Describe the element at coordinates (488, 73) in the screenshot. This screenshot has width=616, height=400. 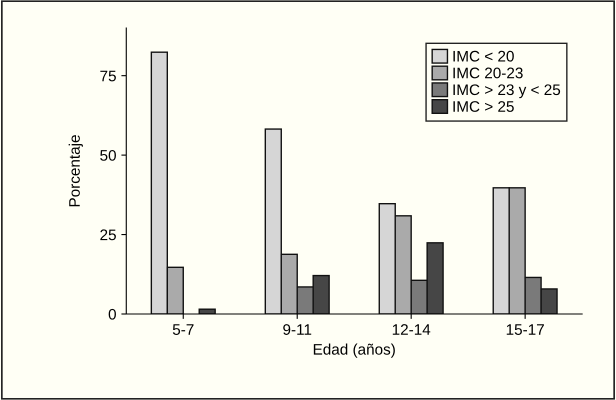
I see `legend-label: IMC 20-23` at that location.